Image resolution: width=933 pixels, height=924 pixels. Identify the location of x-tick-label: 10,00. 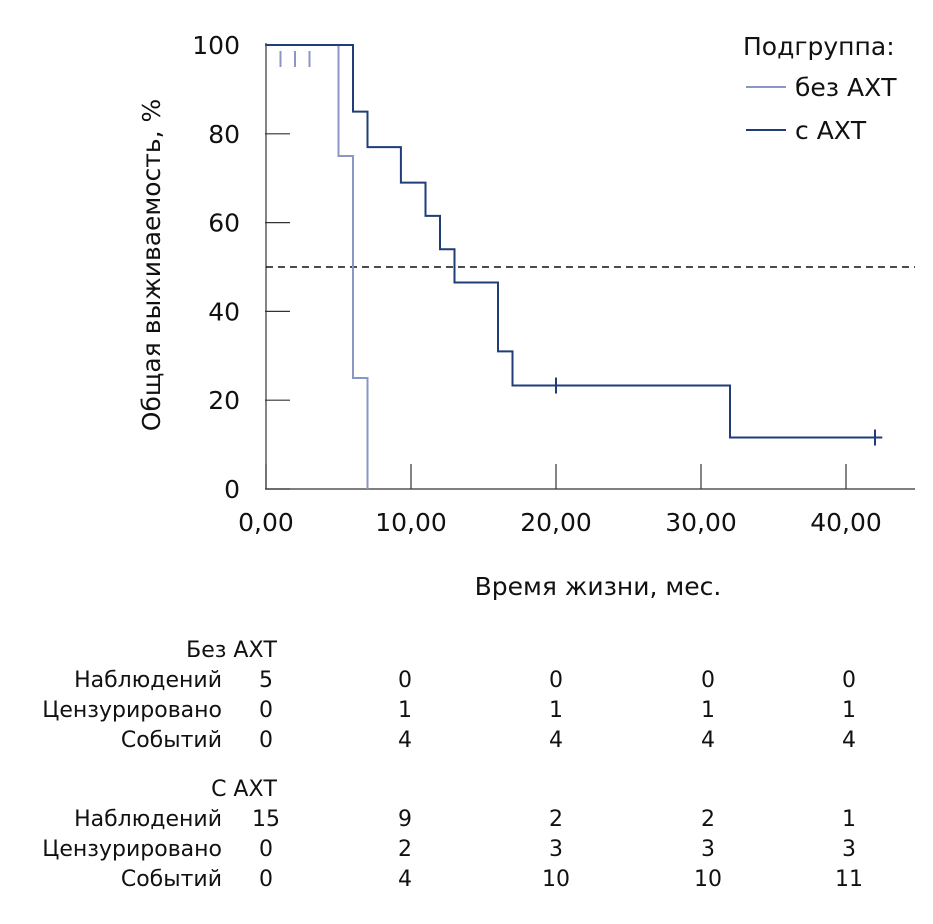
(411, 522).